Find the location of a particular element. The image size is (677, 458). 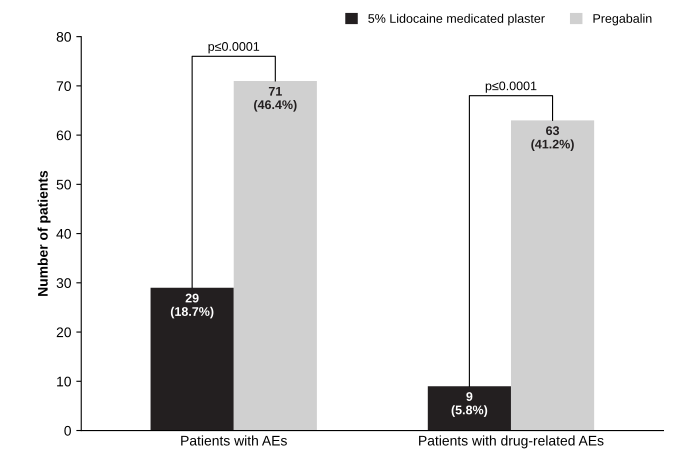

y-tick-label: 60 is located at coordinates (63, 135).